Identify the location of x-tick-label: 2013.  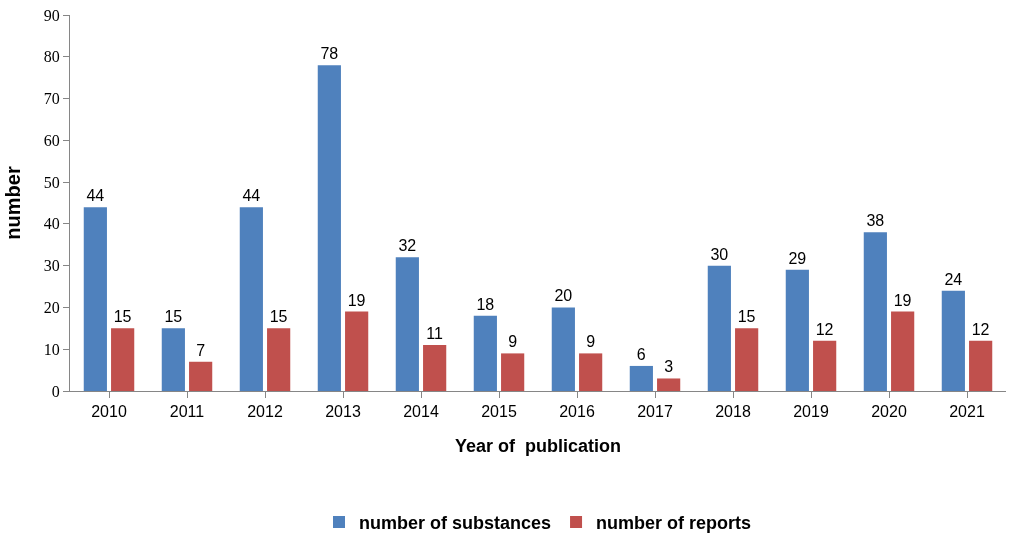
(343, 412).